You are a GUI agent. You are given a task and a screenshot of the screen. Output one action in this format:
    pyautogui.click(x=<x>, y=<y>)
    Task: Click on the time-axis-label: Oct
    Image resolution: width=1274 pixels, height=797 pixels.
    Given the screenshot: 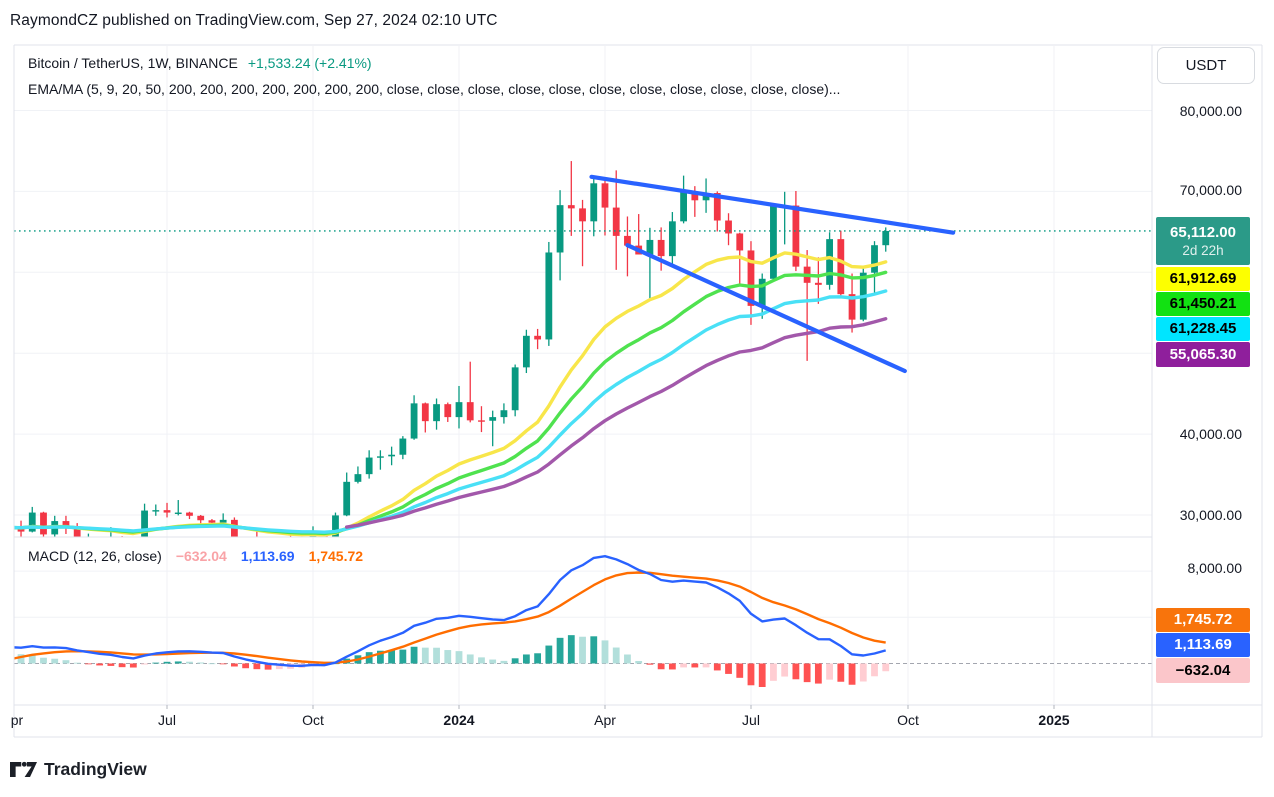 What is the action you would take?
    pyautogui.click(x=313, y=720)
    